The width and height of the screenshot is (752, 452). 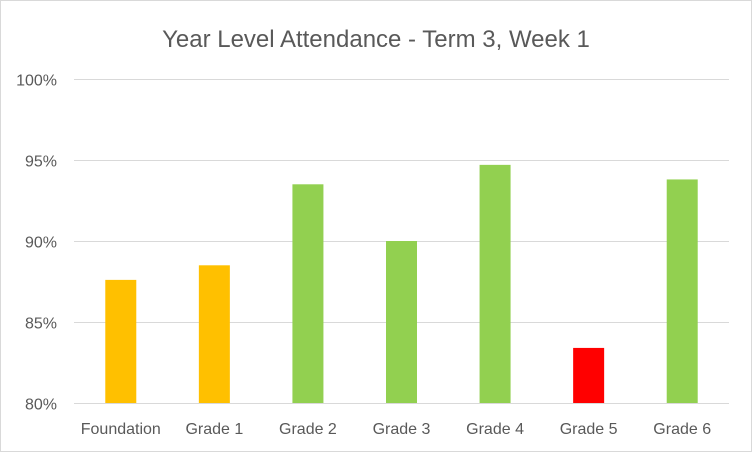 I want to click on x-tick-label: Grade 3, so click(x=402, y=429).